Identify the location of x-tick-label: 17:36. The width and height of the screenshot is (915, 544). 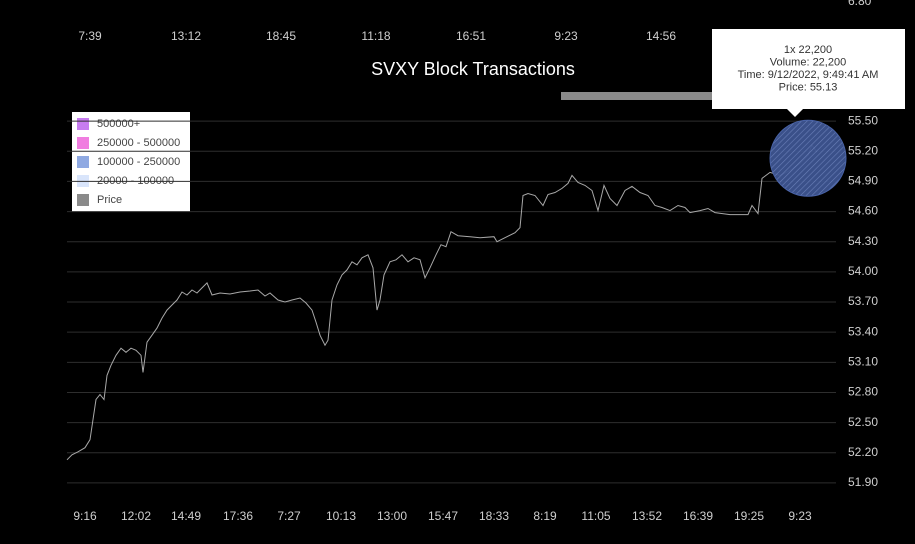
(238, 516).